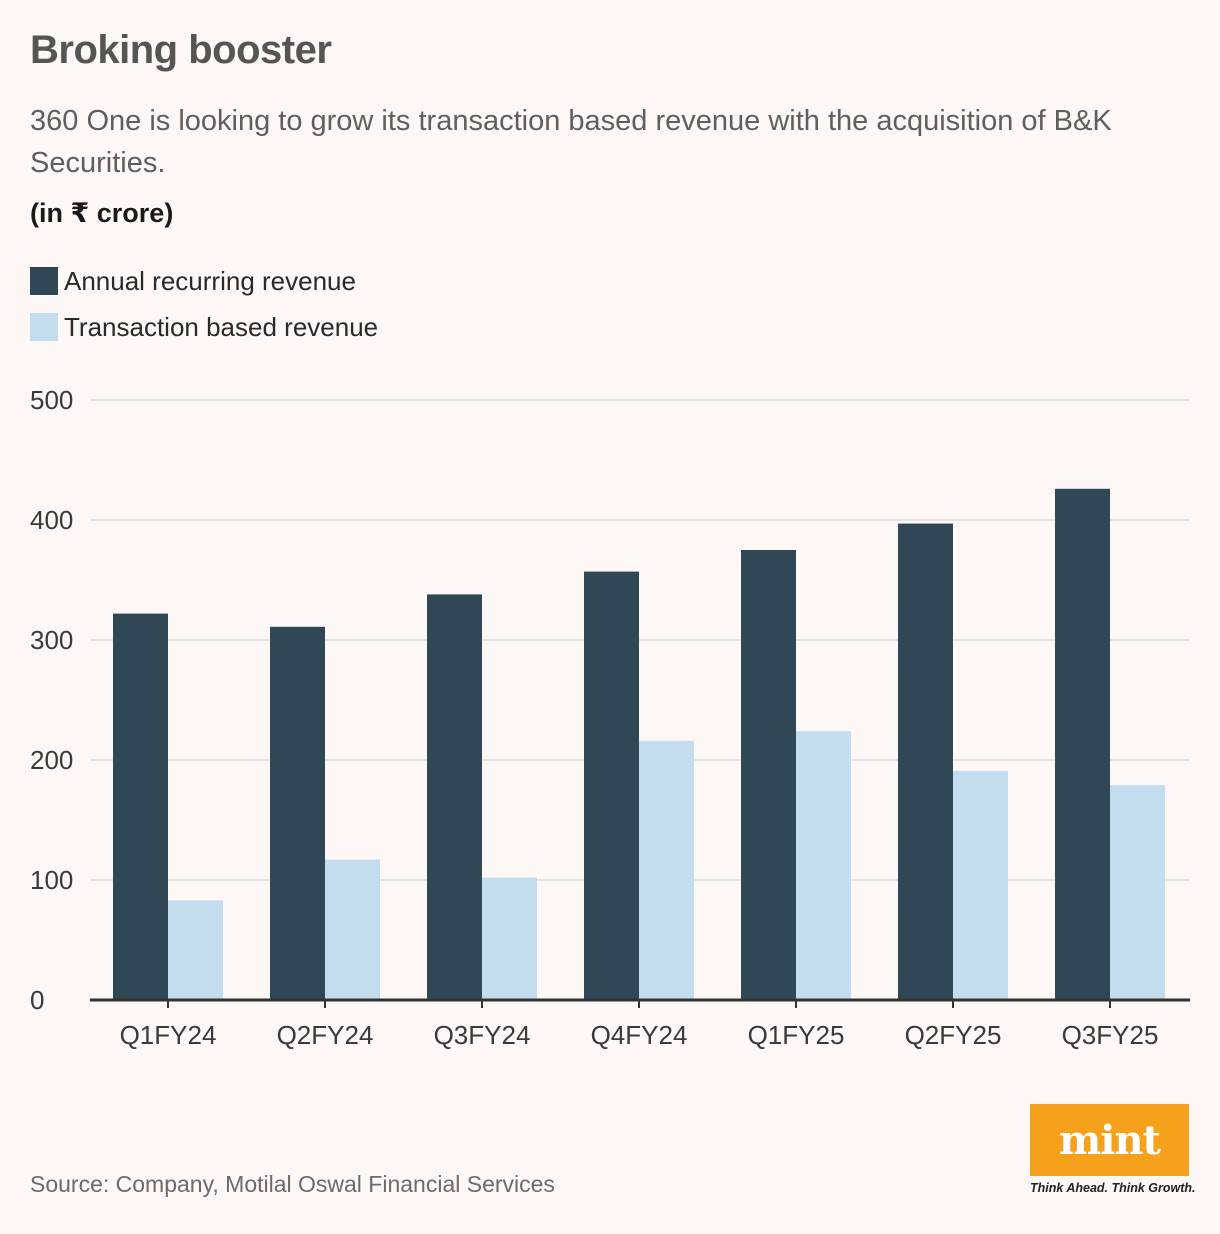  Describe the element at coordinates (953, 1035) in the screenshot. I see `x-tick-label: Q2FY25` at that location.